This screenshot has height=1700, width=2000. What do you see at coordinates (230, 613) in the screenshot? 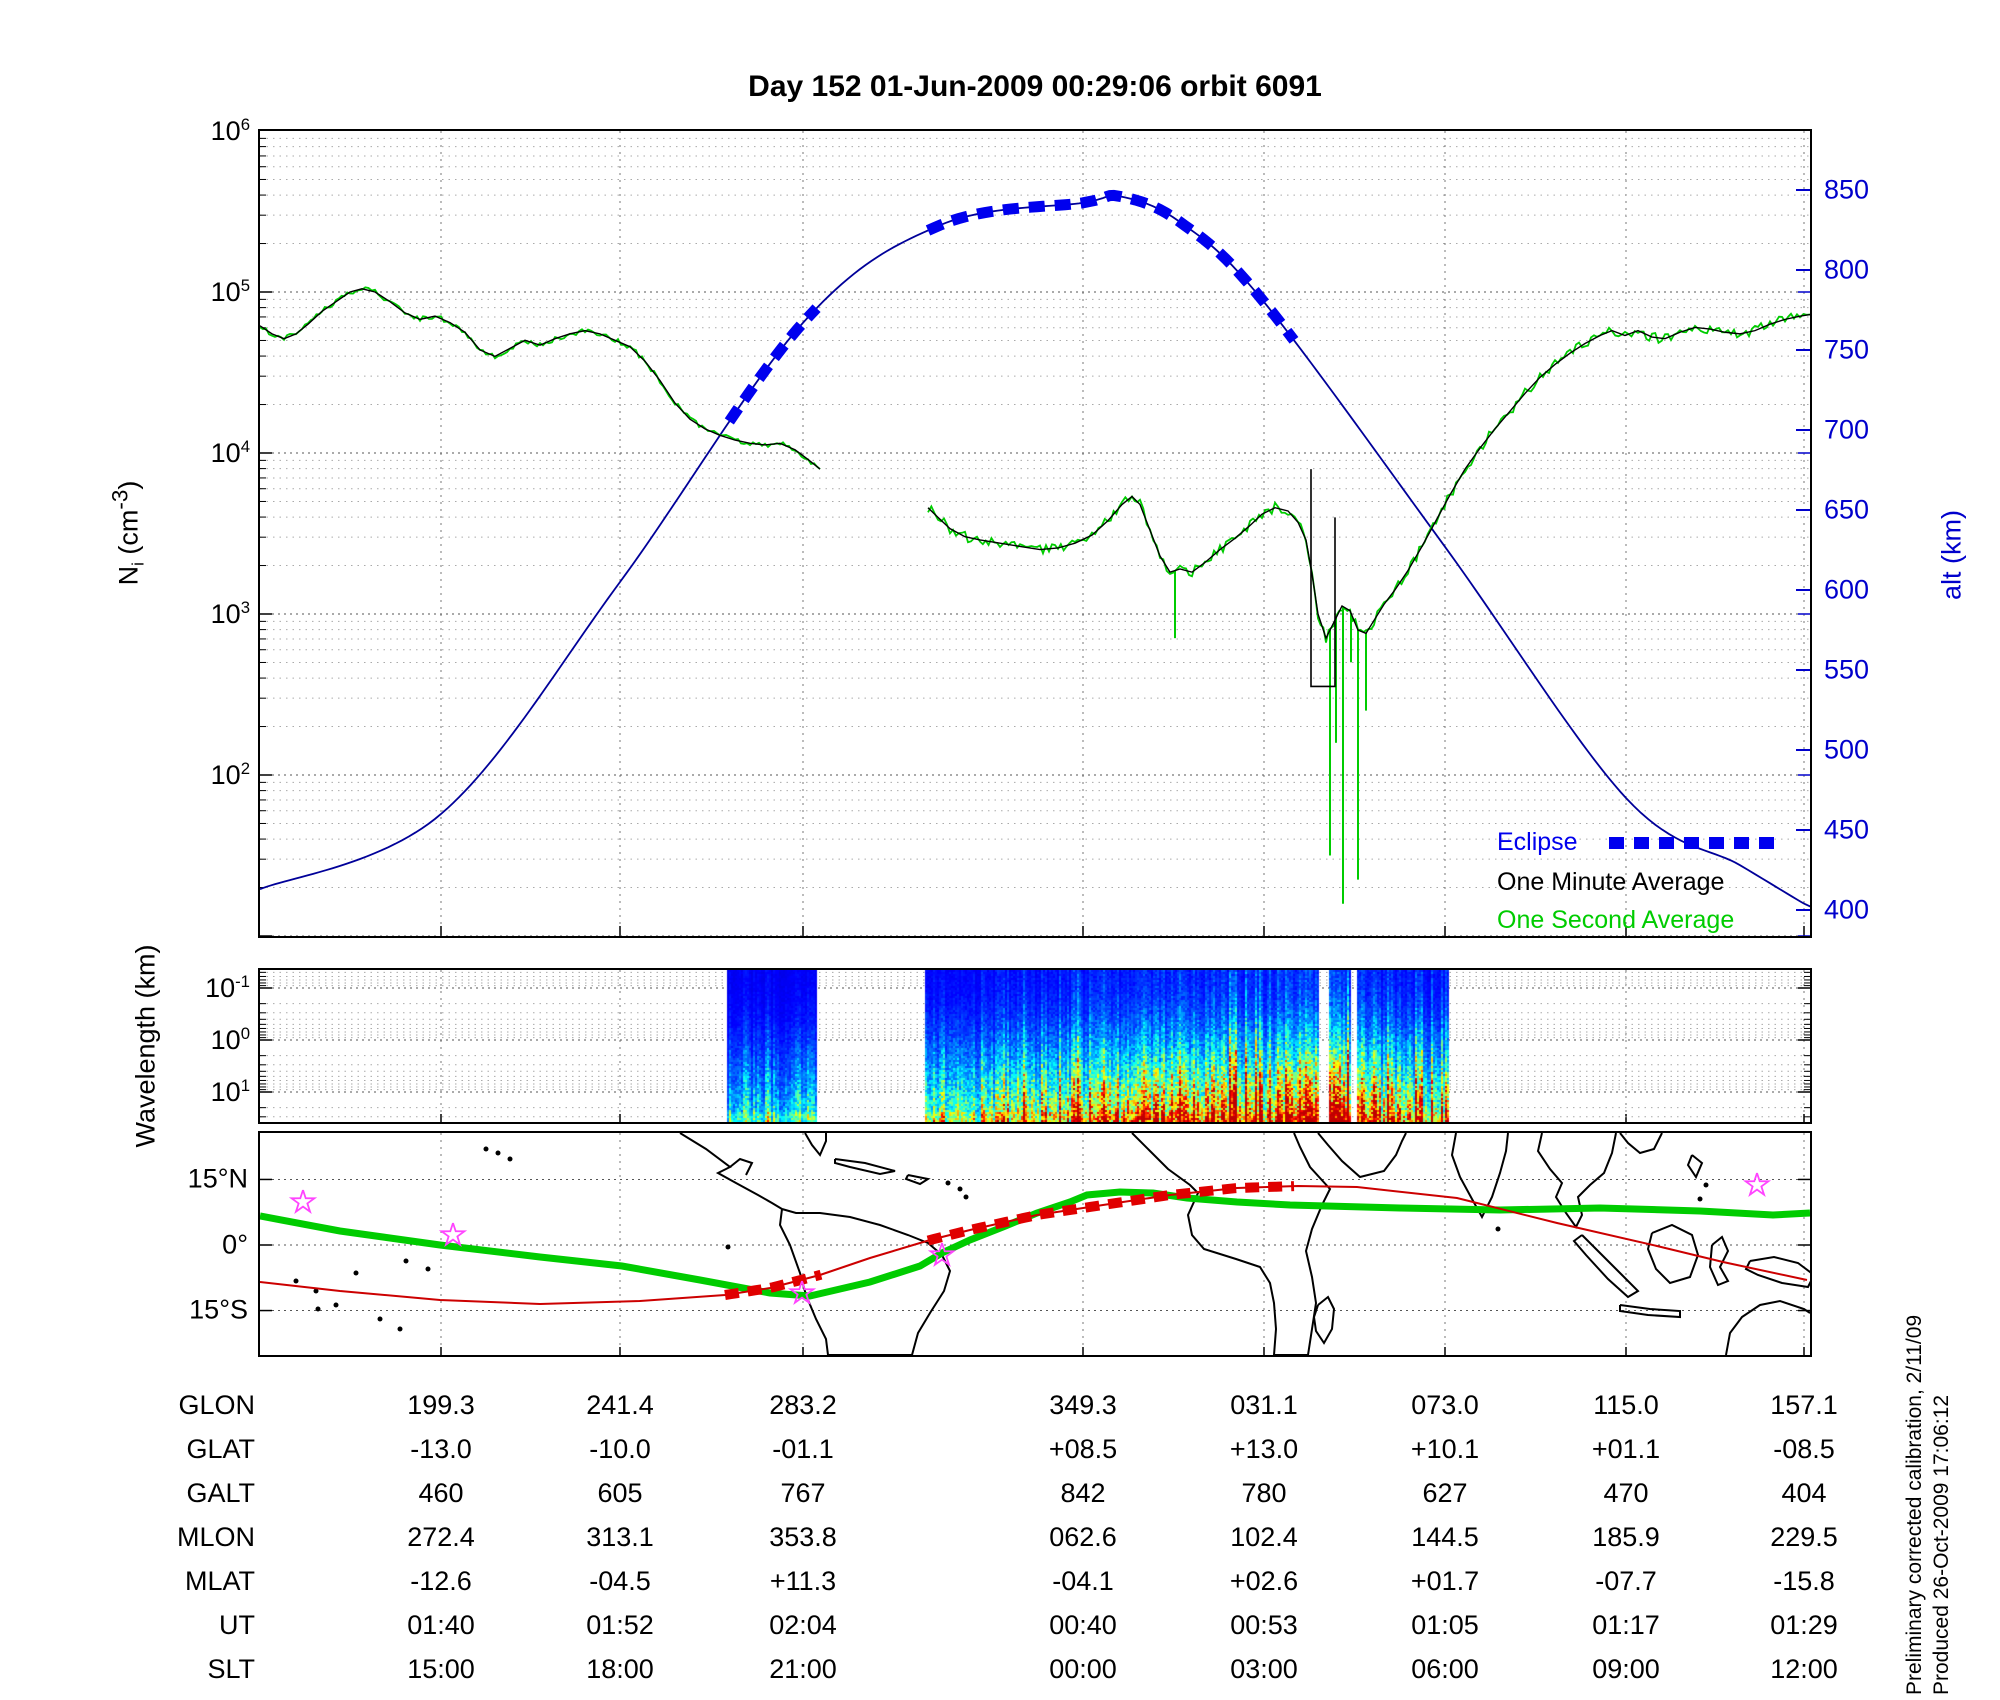
I see `ni-tick-label: 10³` at bounding box center [230, 613].